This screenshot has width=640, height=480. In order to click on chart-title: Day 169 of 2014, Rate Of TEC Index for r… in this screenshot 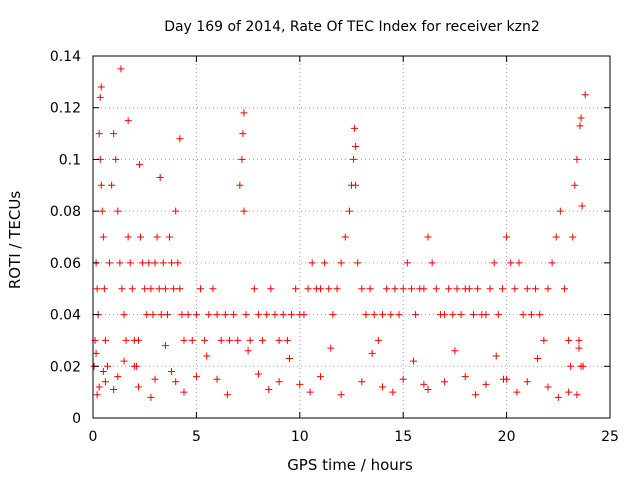, I will do `click(352, 27)`.